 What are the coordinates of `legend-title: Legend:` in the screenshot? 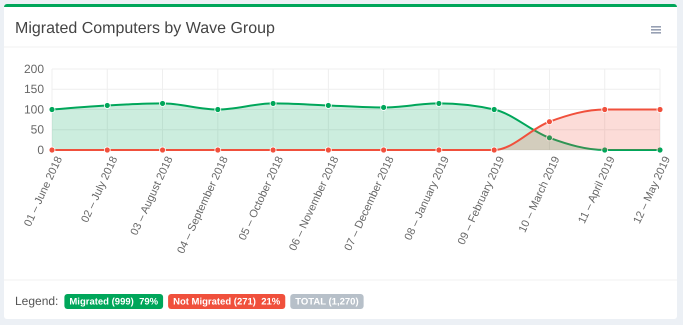 It's located at (36, 301).